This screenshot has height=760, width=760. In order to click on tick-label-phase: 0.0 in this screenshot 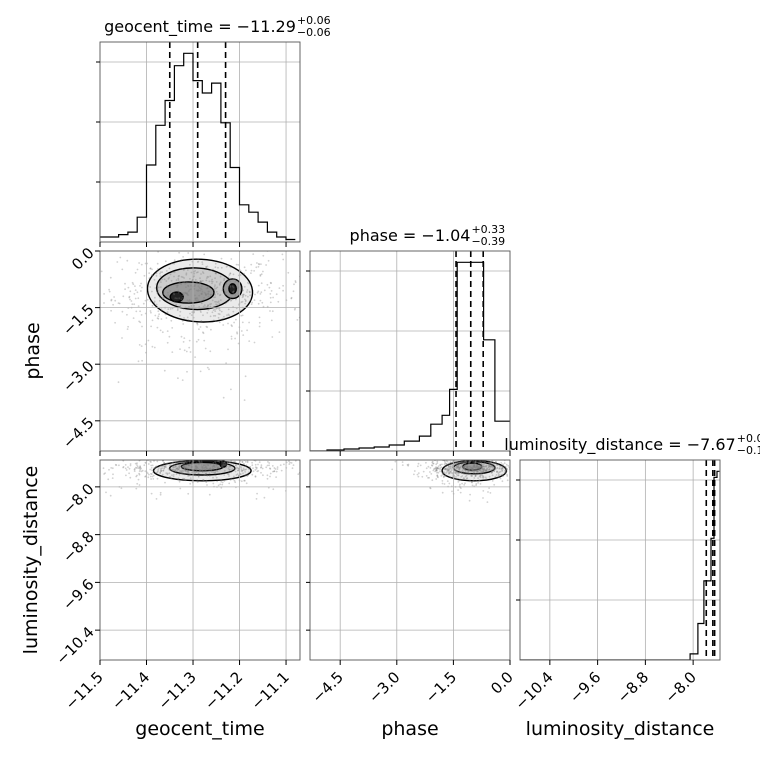, I will do `click(83, 259)`.